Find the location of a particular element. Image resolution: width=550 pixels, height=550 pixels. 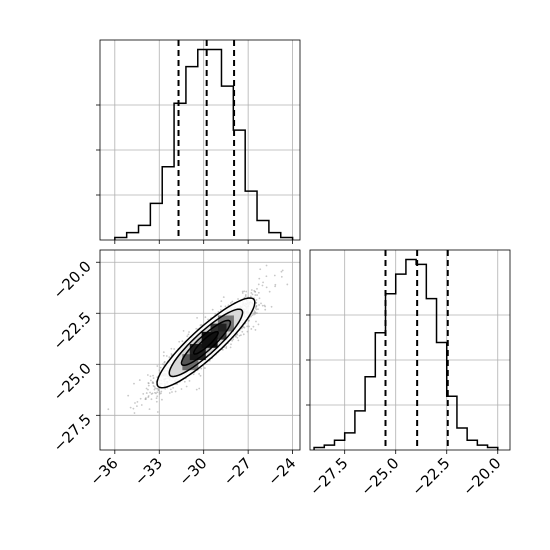

x-tick-label: −27 is located at coordinates (237, 471).